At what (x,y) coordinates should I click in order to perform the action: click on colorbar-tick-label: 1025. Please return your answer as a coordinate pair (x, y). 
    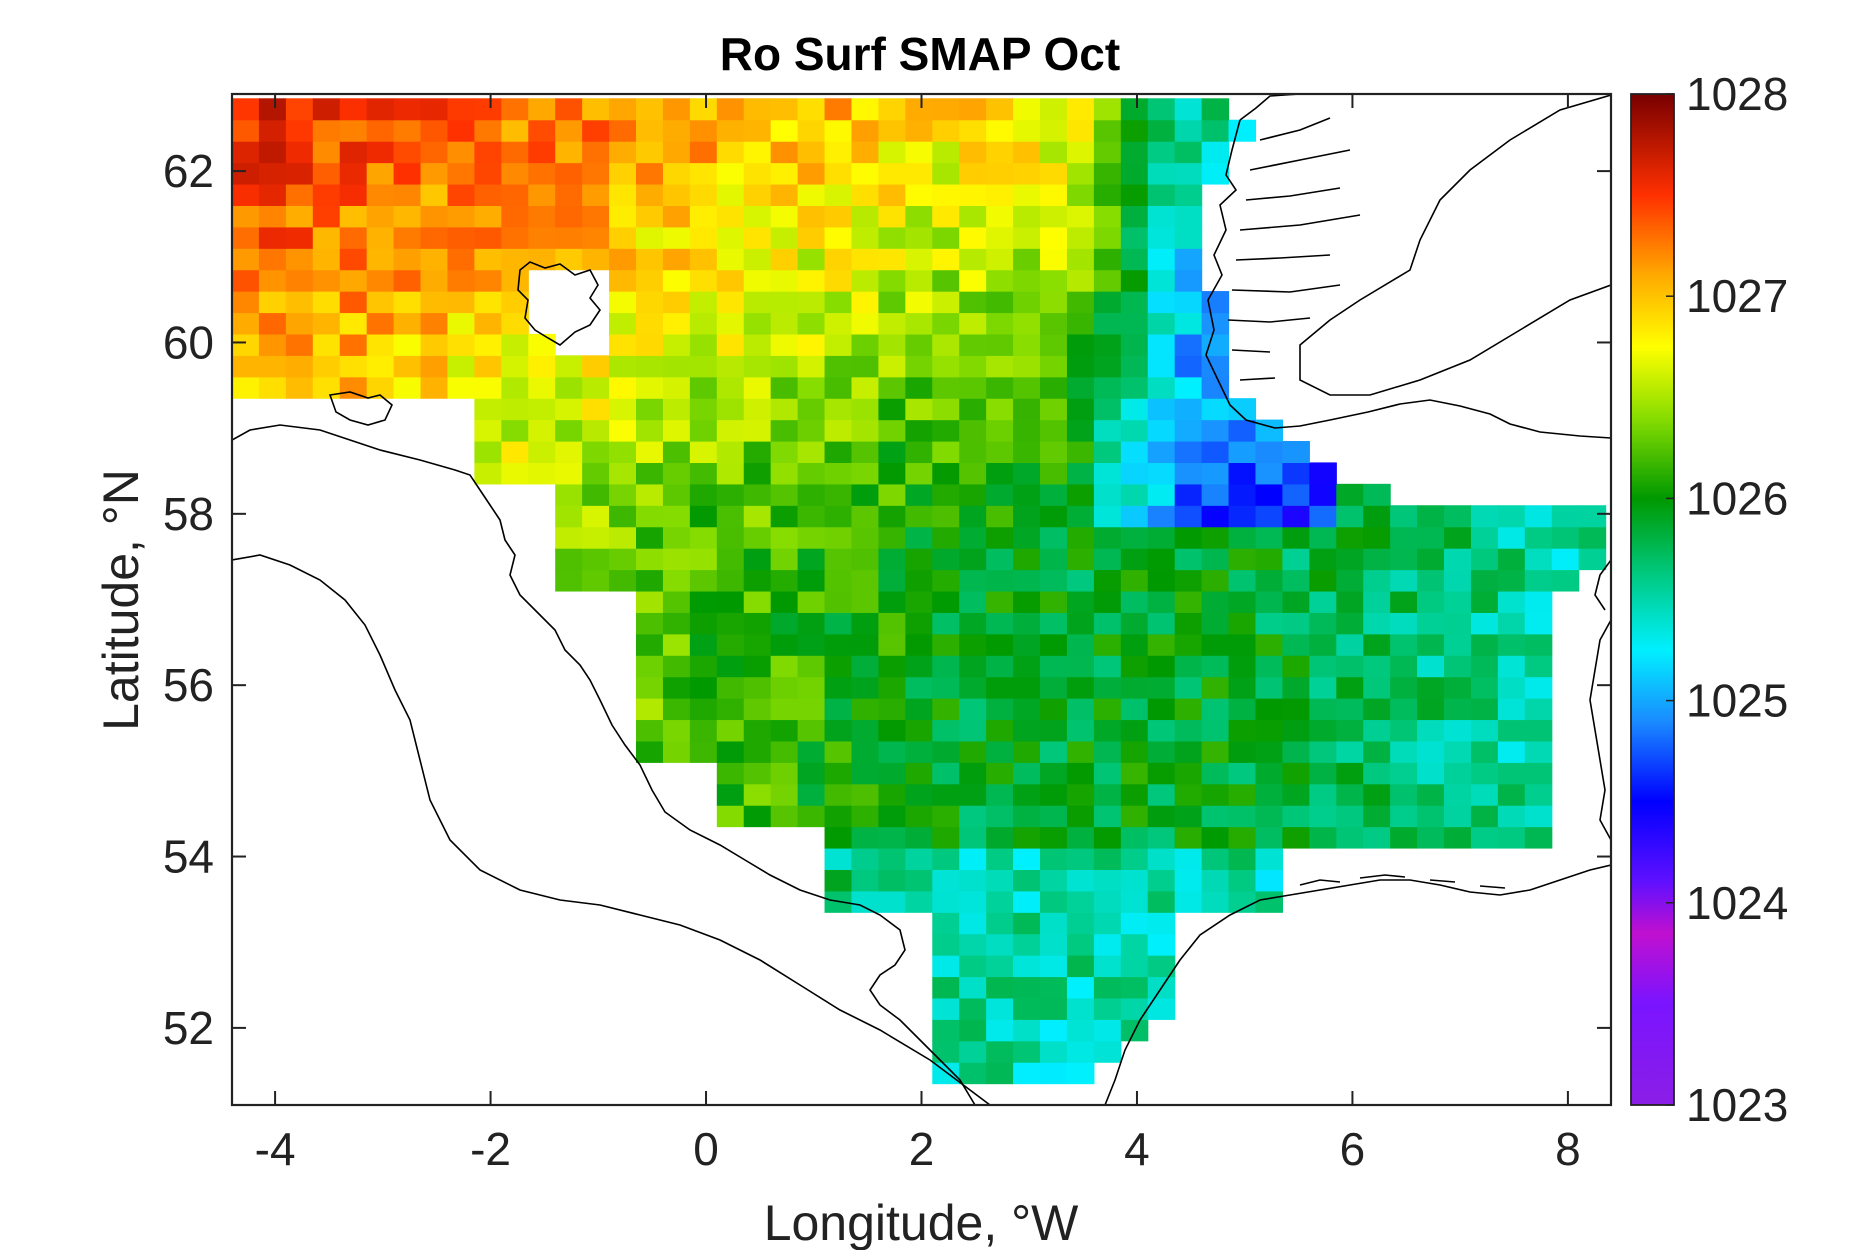
    Looking at the image, I should click on (1737, 701).